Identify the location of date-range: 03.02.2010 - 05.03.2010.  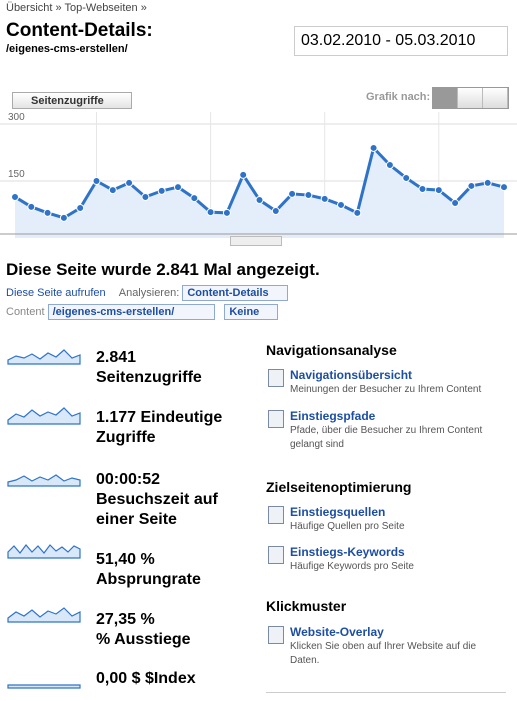
(401, 41).